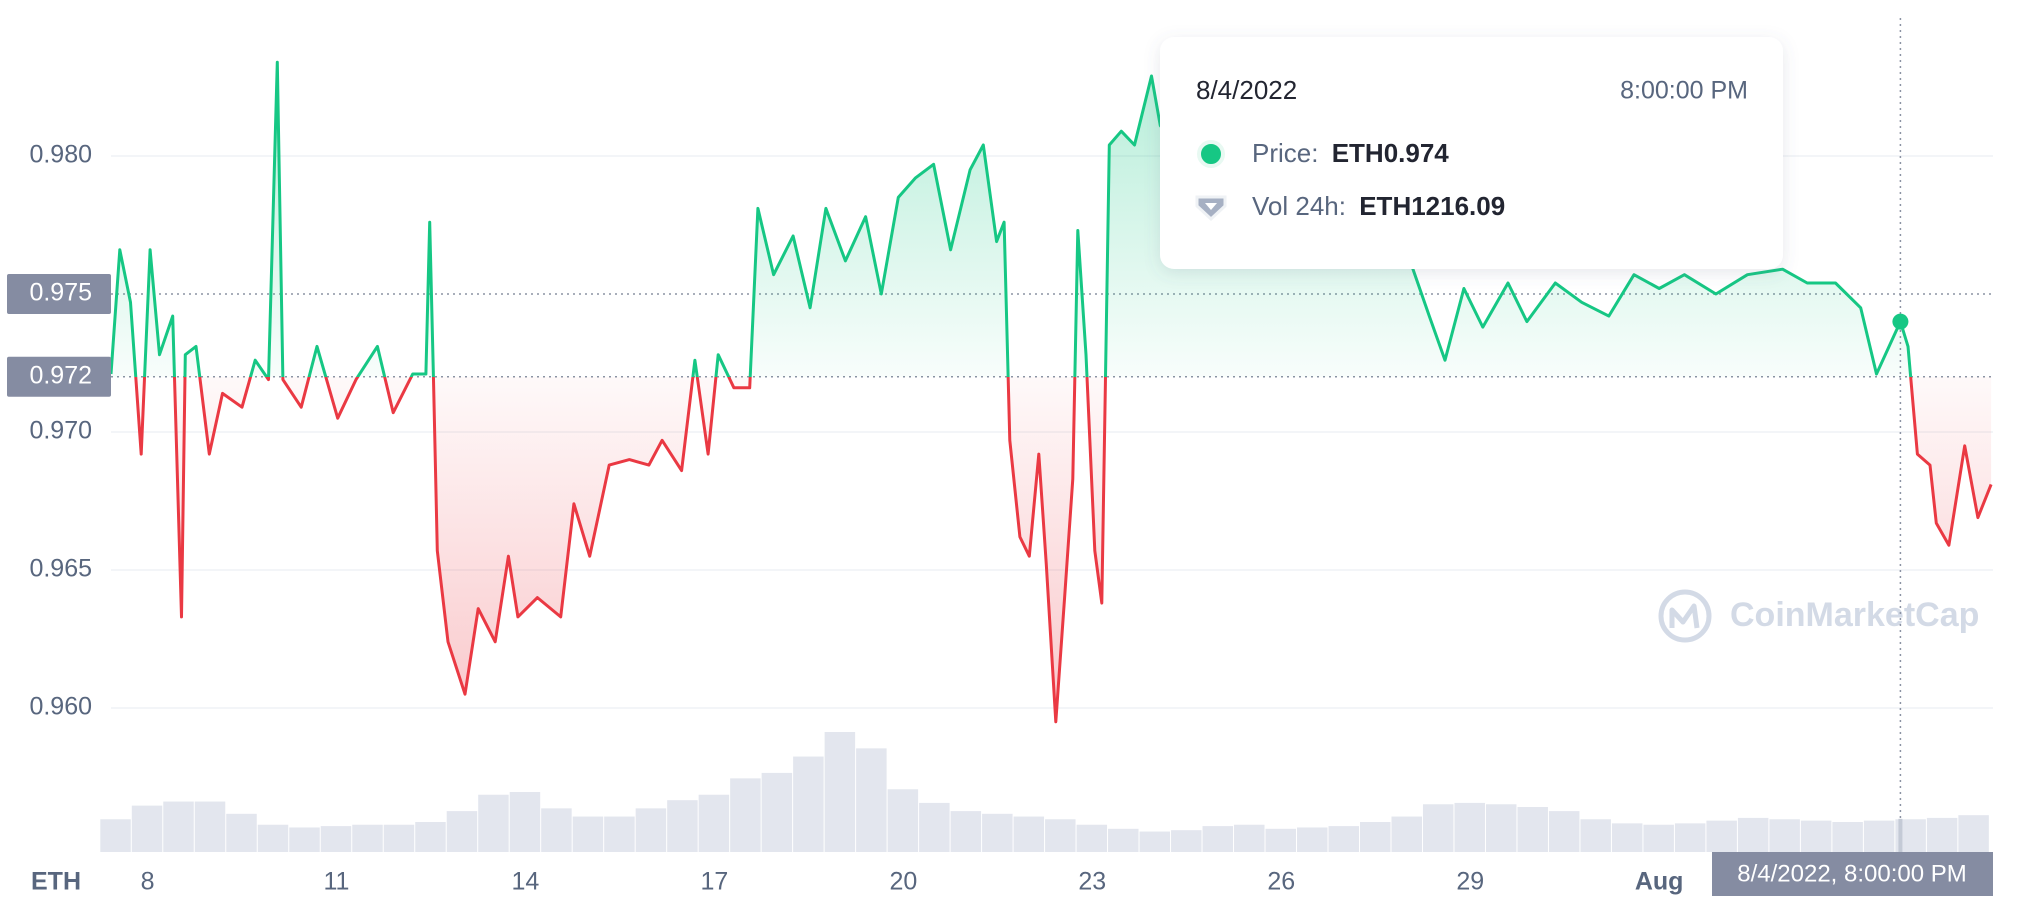 This screenshot has width=2026, height=898. Describe the element at coordinates (1246, 90) in the screenshot. I see `tooltip-date: 8/4/2022` at that location.